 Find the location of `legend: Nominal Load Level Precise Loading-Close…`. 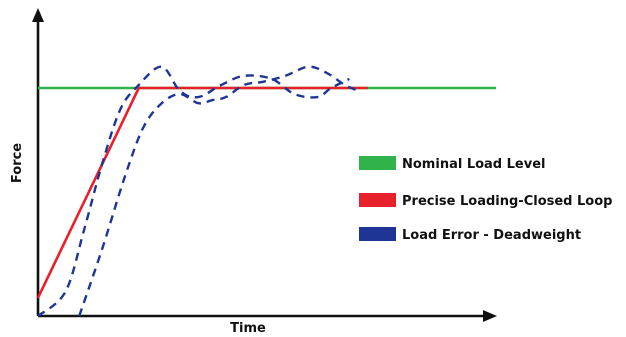

legend: Nominal Load Level Precise Loading-Close… is located at coordinates (485, 199).